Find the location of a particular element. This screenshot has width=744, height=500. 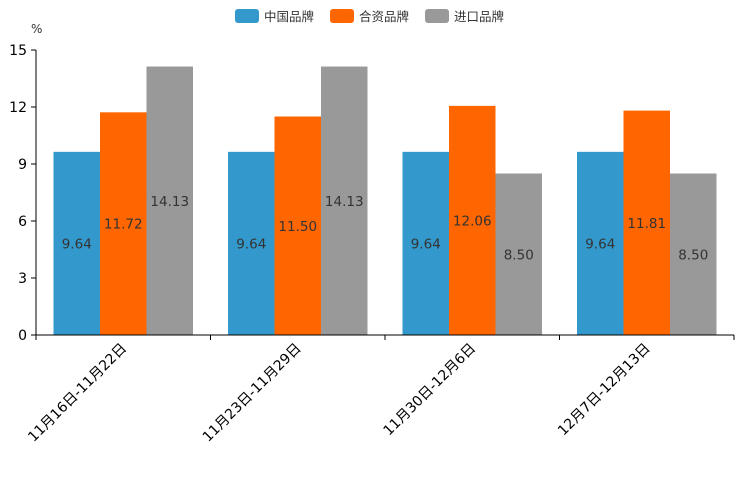

legend-label: 合资品牌 is located at coordinates (384, 16).